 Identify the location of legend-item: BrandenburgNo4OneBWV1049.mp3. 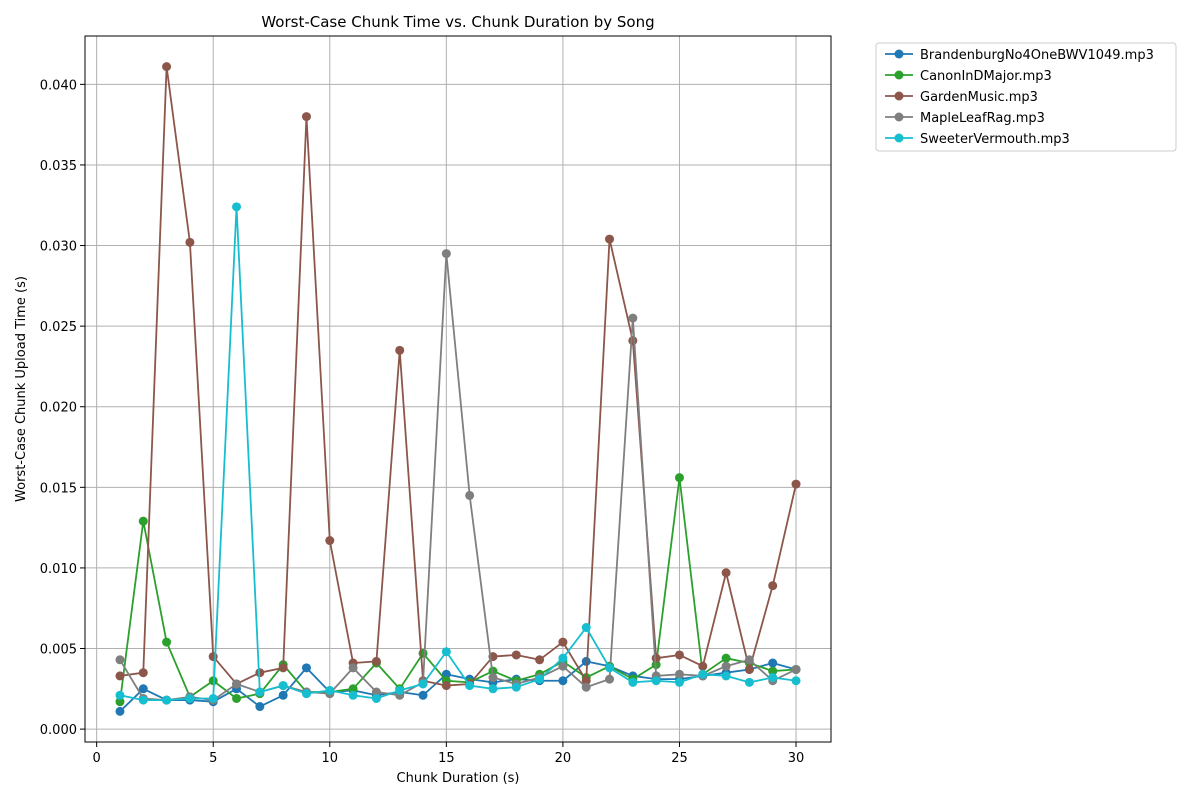
(1019, 55).